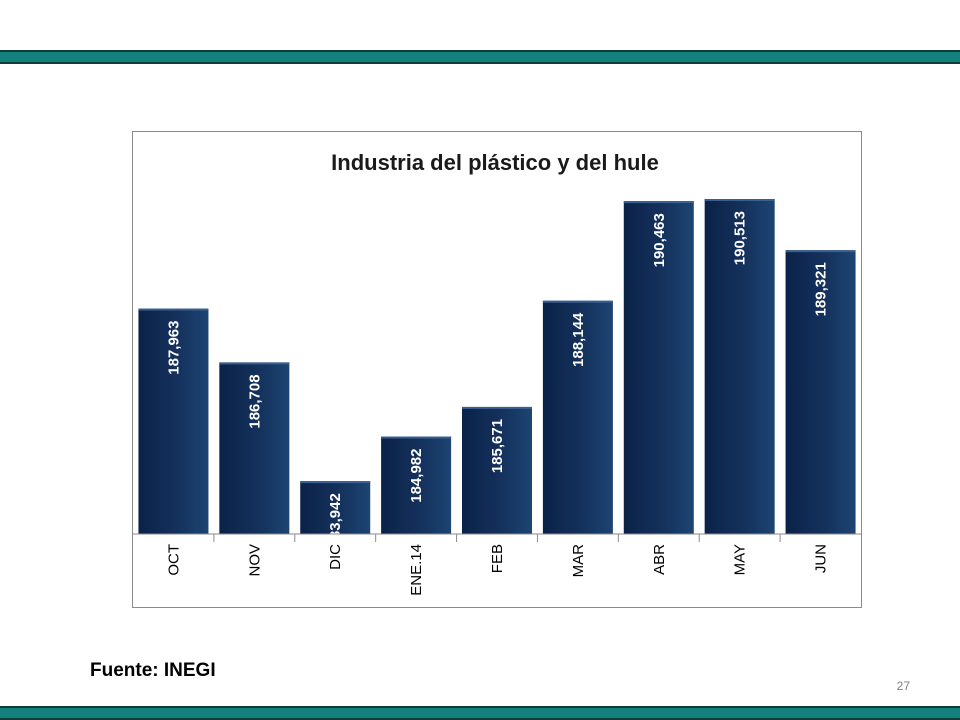 Image resolution: width=960 pixels, height=720 pixels. I want to click on bar-abr, so click(658, 367).